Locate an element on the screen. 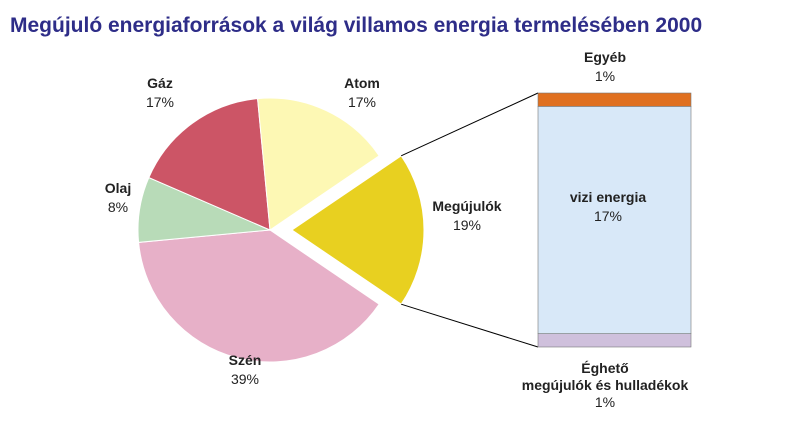 The width and height of the screenshot is (795, 437). bar-label: vizi energia is located at coordinates (608, 197).